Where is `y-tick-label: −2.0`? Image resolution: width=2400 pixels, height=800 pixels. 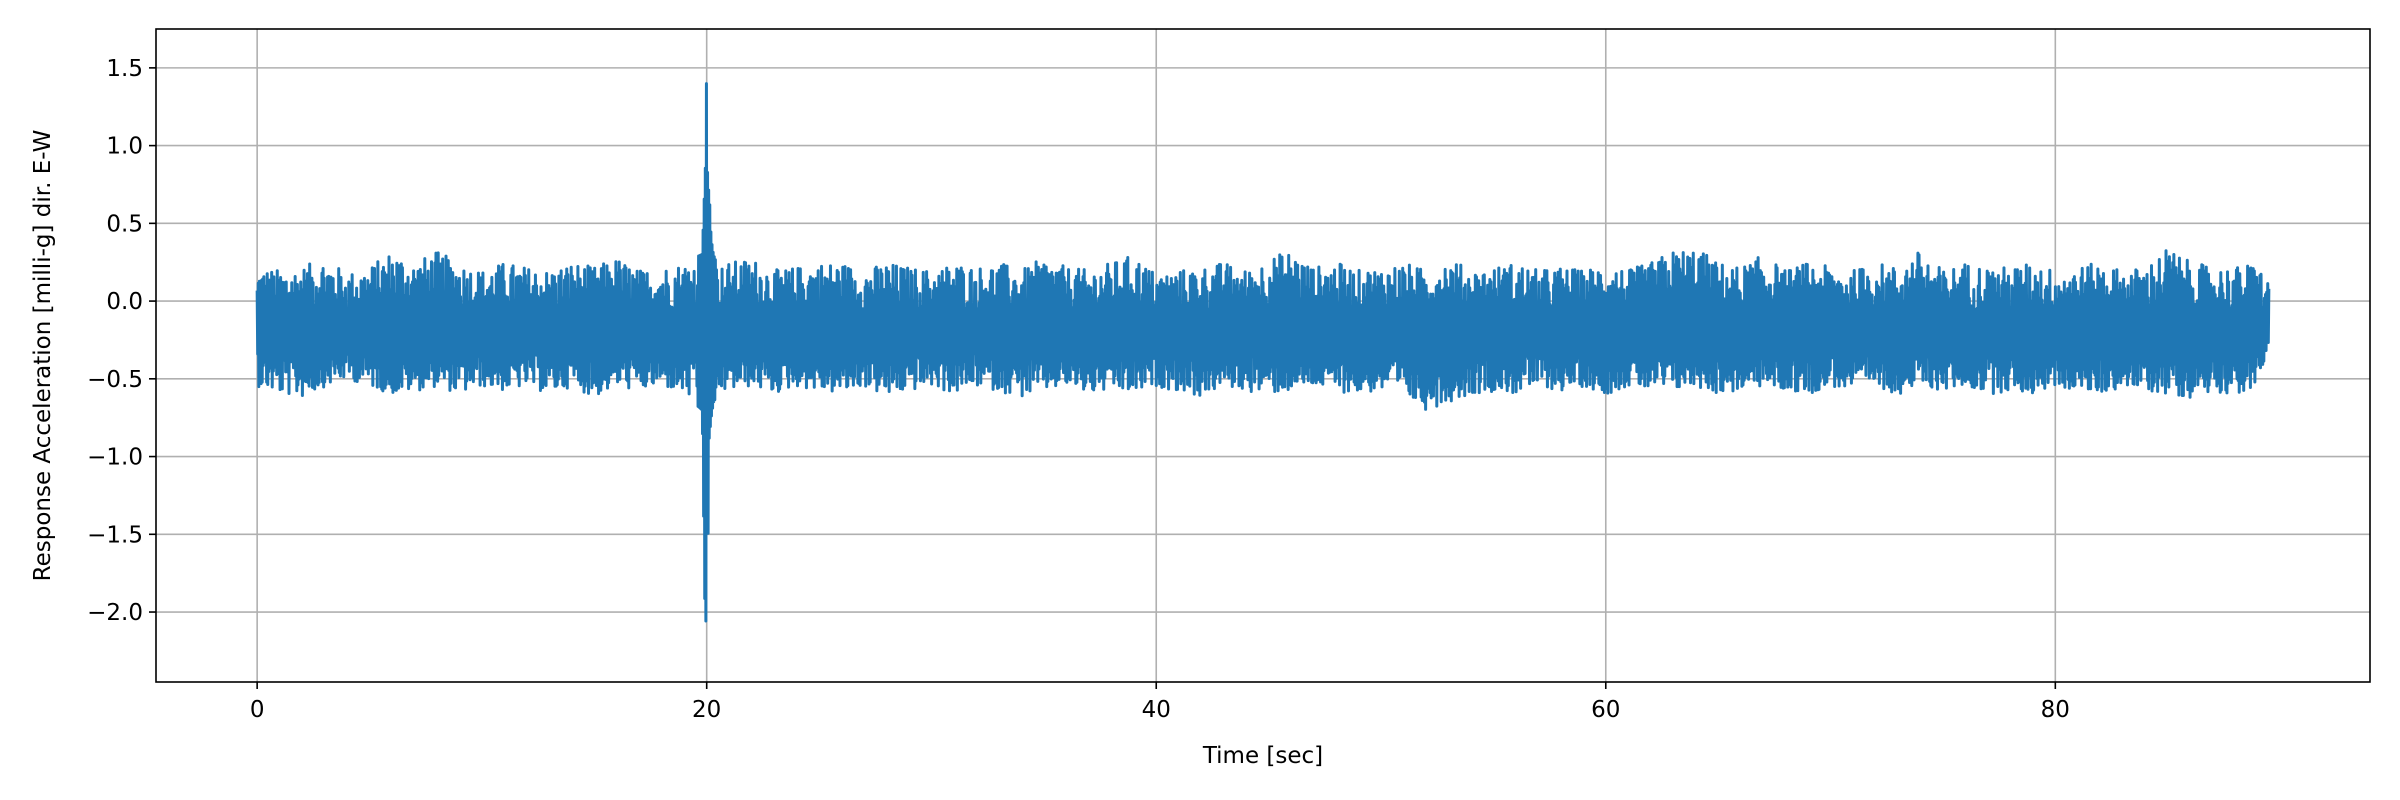 y-tick-label: −2.0 is located at coordinates (115, 613).